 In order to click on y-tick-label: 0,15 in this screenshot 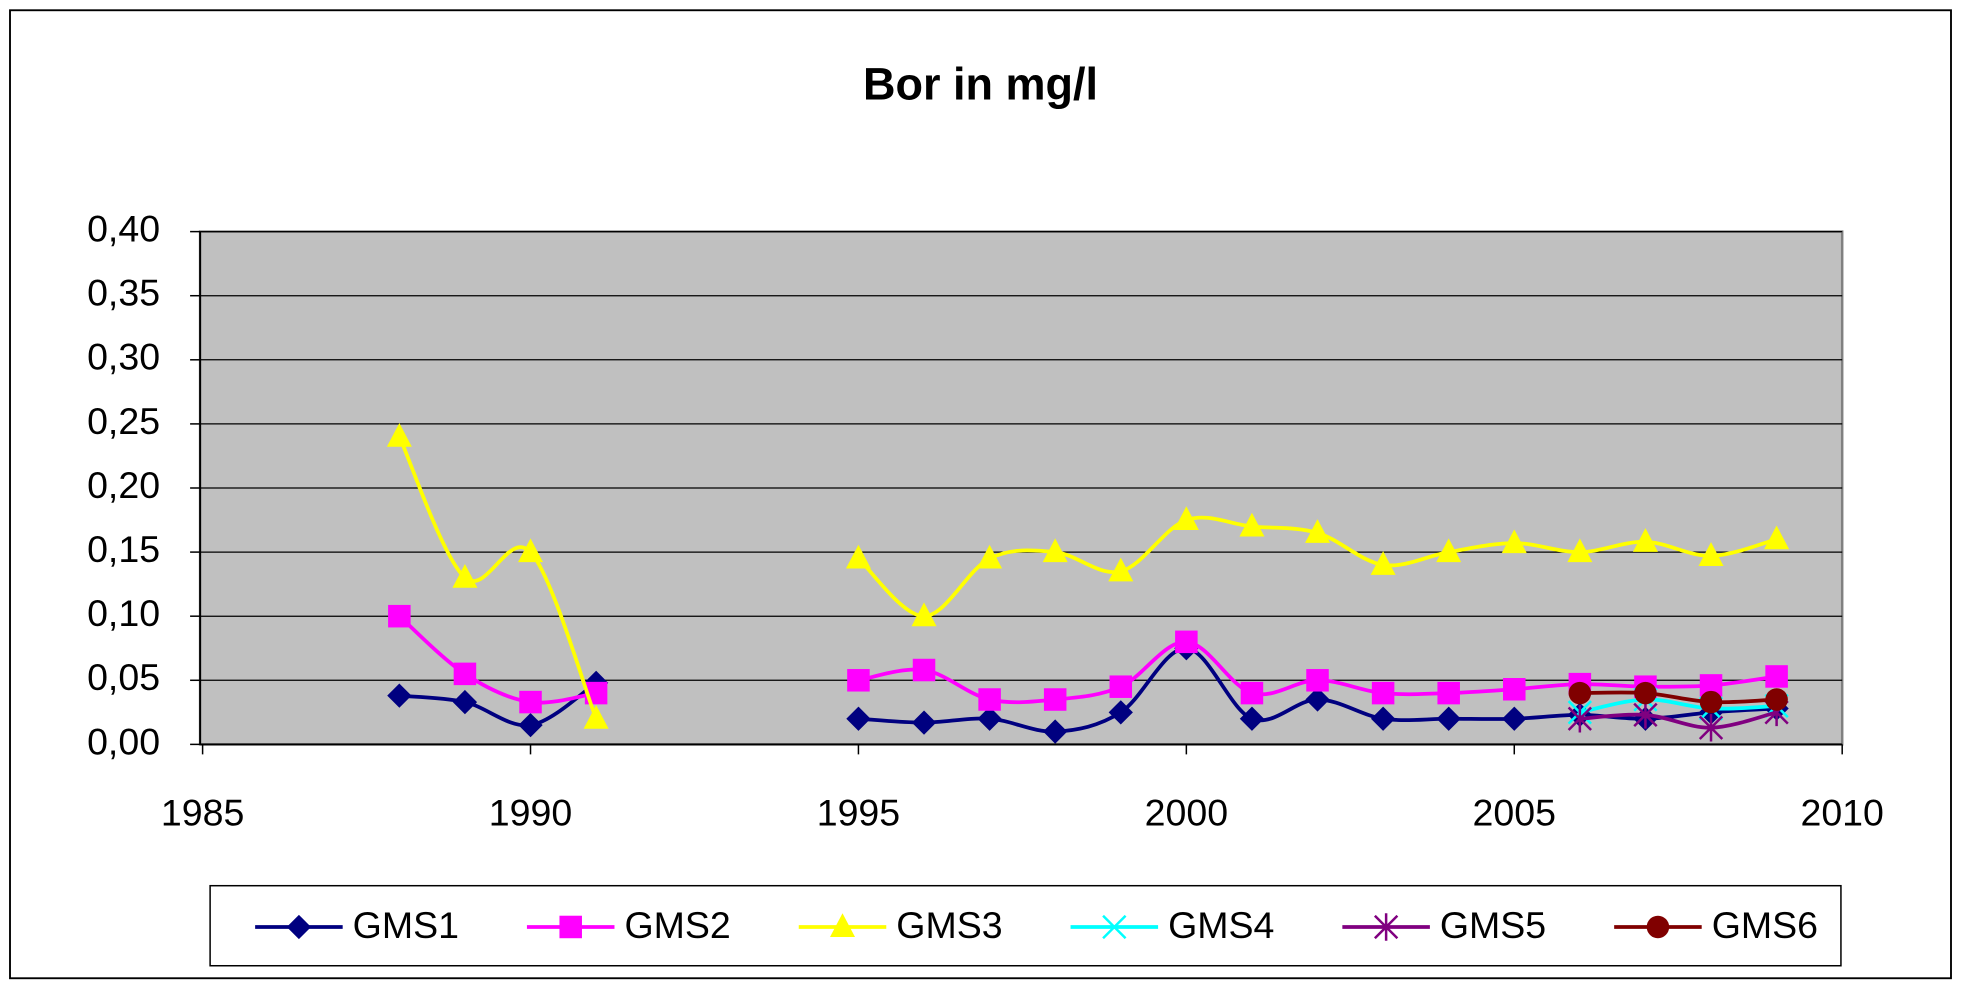, I will do `click(123, 549)`.